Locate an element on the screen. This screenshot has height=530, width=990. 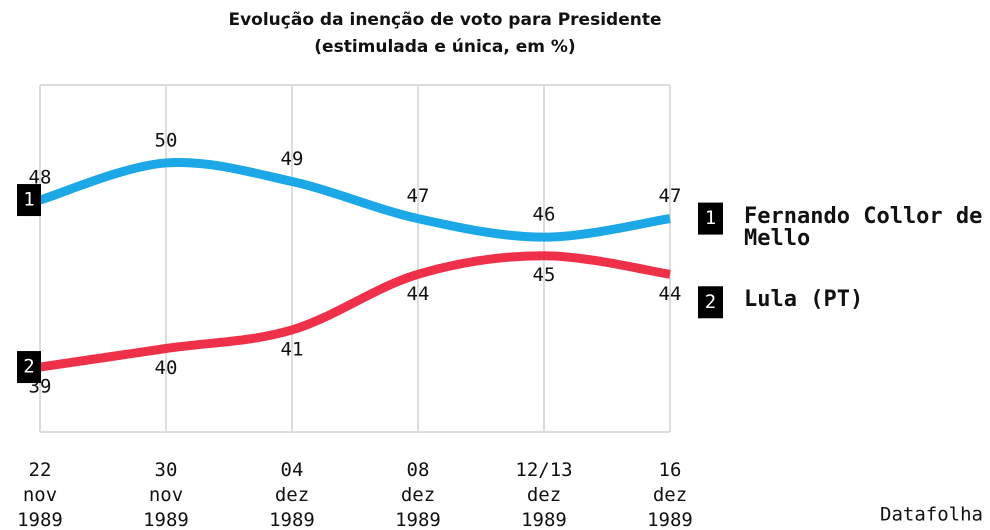
start-badge-number: 2 is located at coordinates (28, 367).